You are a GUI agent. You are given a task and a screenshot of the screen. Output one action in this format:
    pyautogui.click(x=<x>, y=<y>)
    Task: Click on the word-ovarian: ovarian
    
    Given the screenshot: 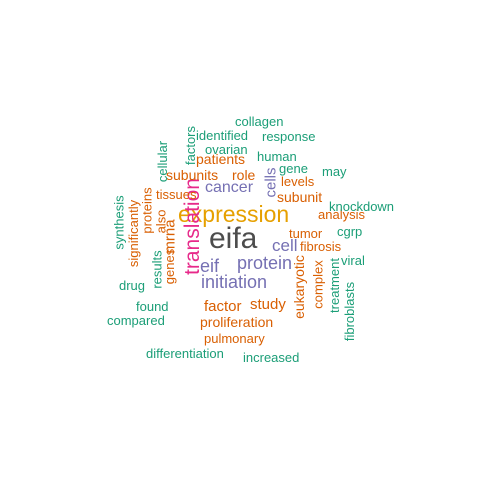 What is the action you would take?
    pyautogui.click(x=226, y=149)
    